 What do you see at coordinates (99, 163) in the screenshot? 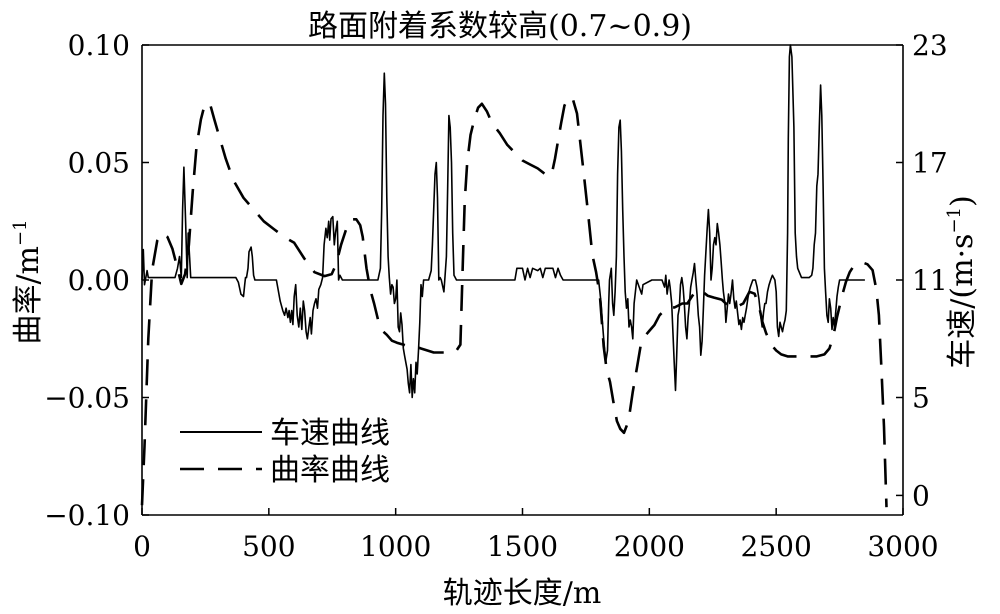
I see `y-left-tick-label: 0.05` at bounding box center [99, 163].